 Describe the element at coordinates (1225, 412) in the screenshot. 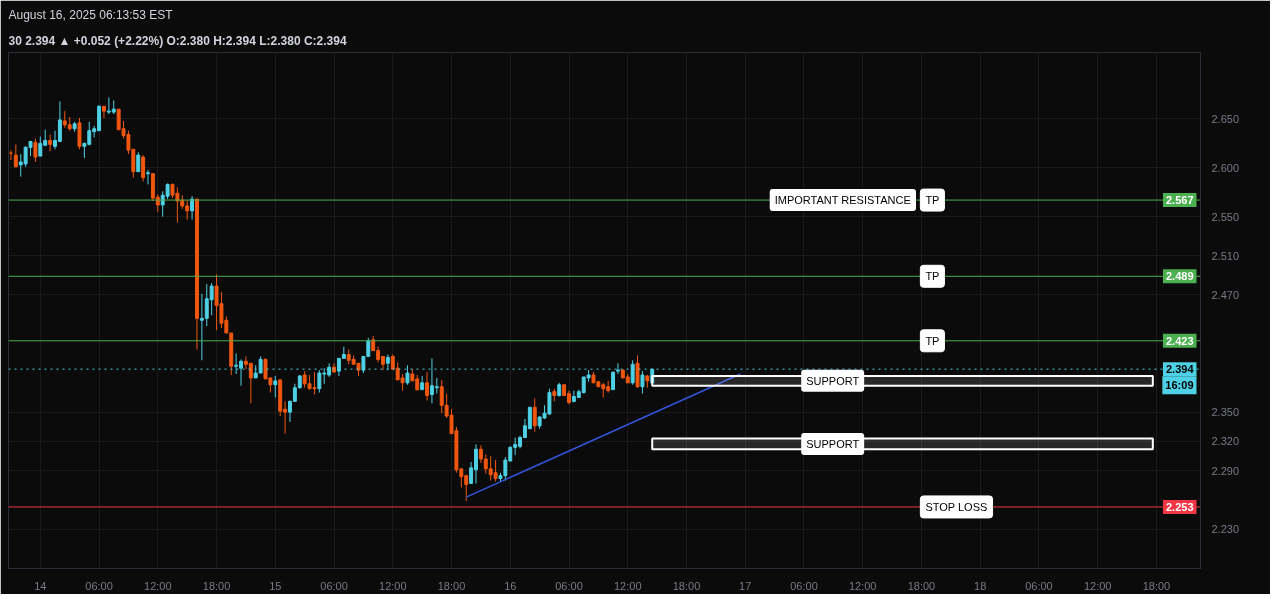

I see `y-tick-label: 2.350` at that location.